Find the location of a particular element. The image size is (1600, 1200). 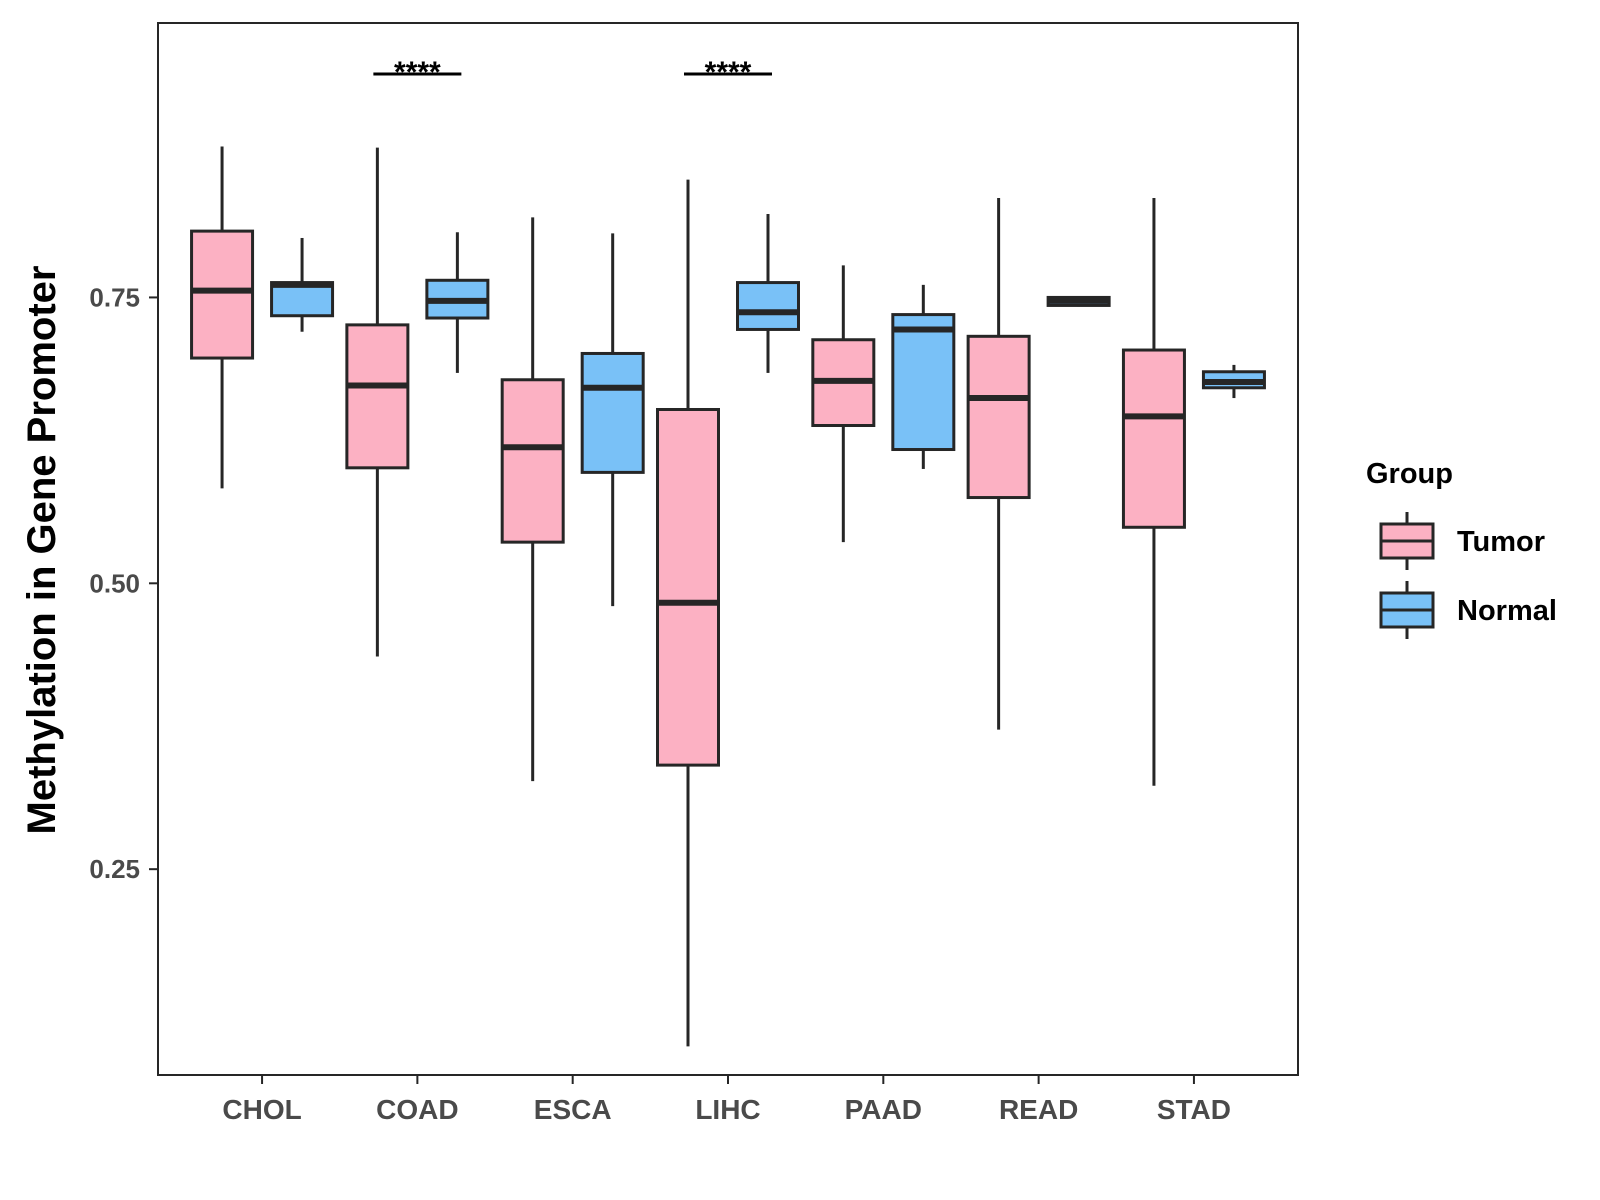

normal-box-chol is located at coordinates (302, 284).